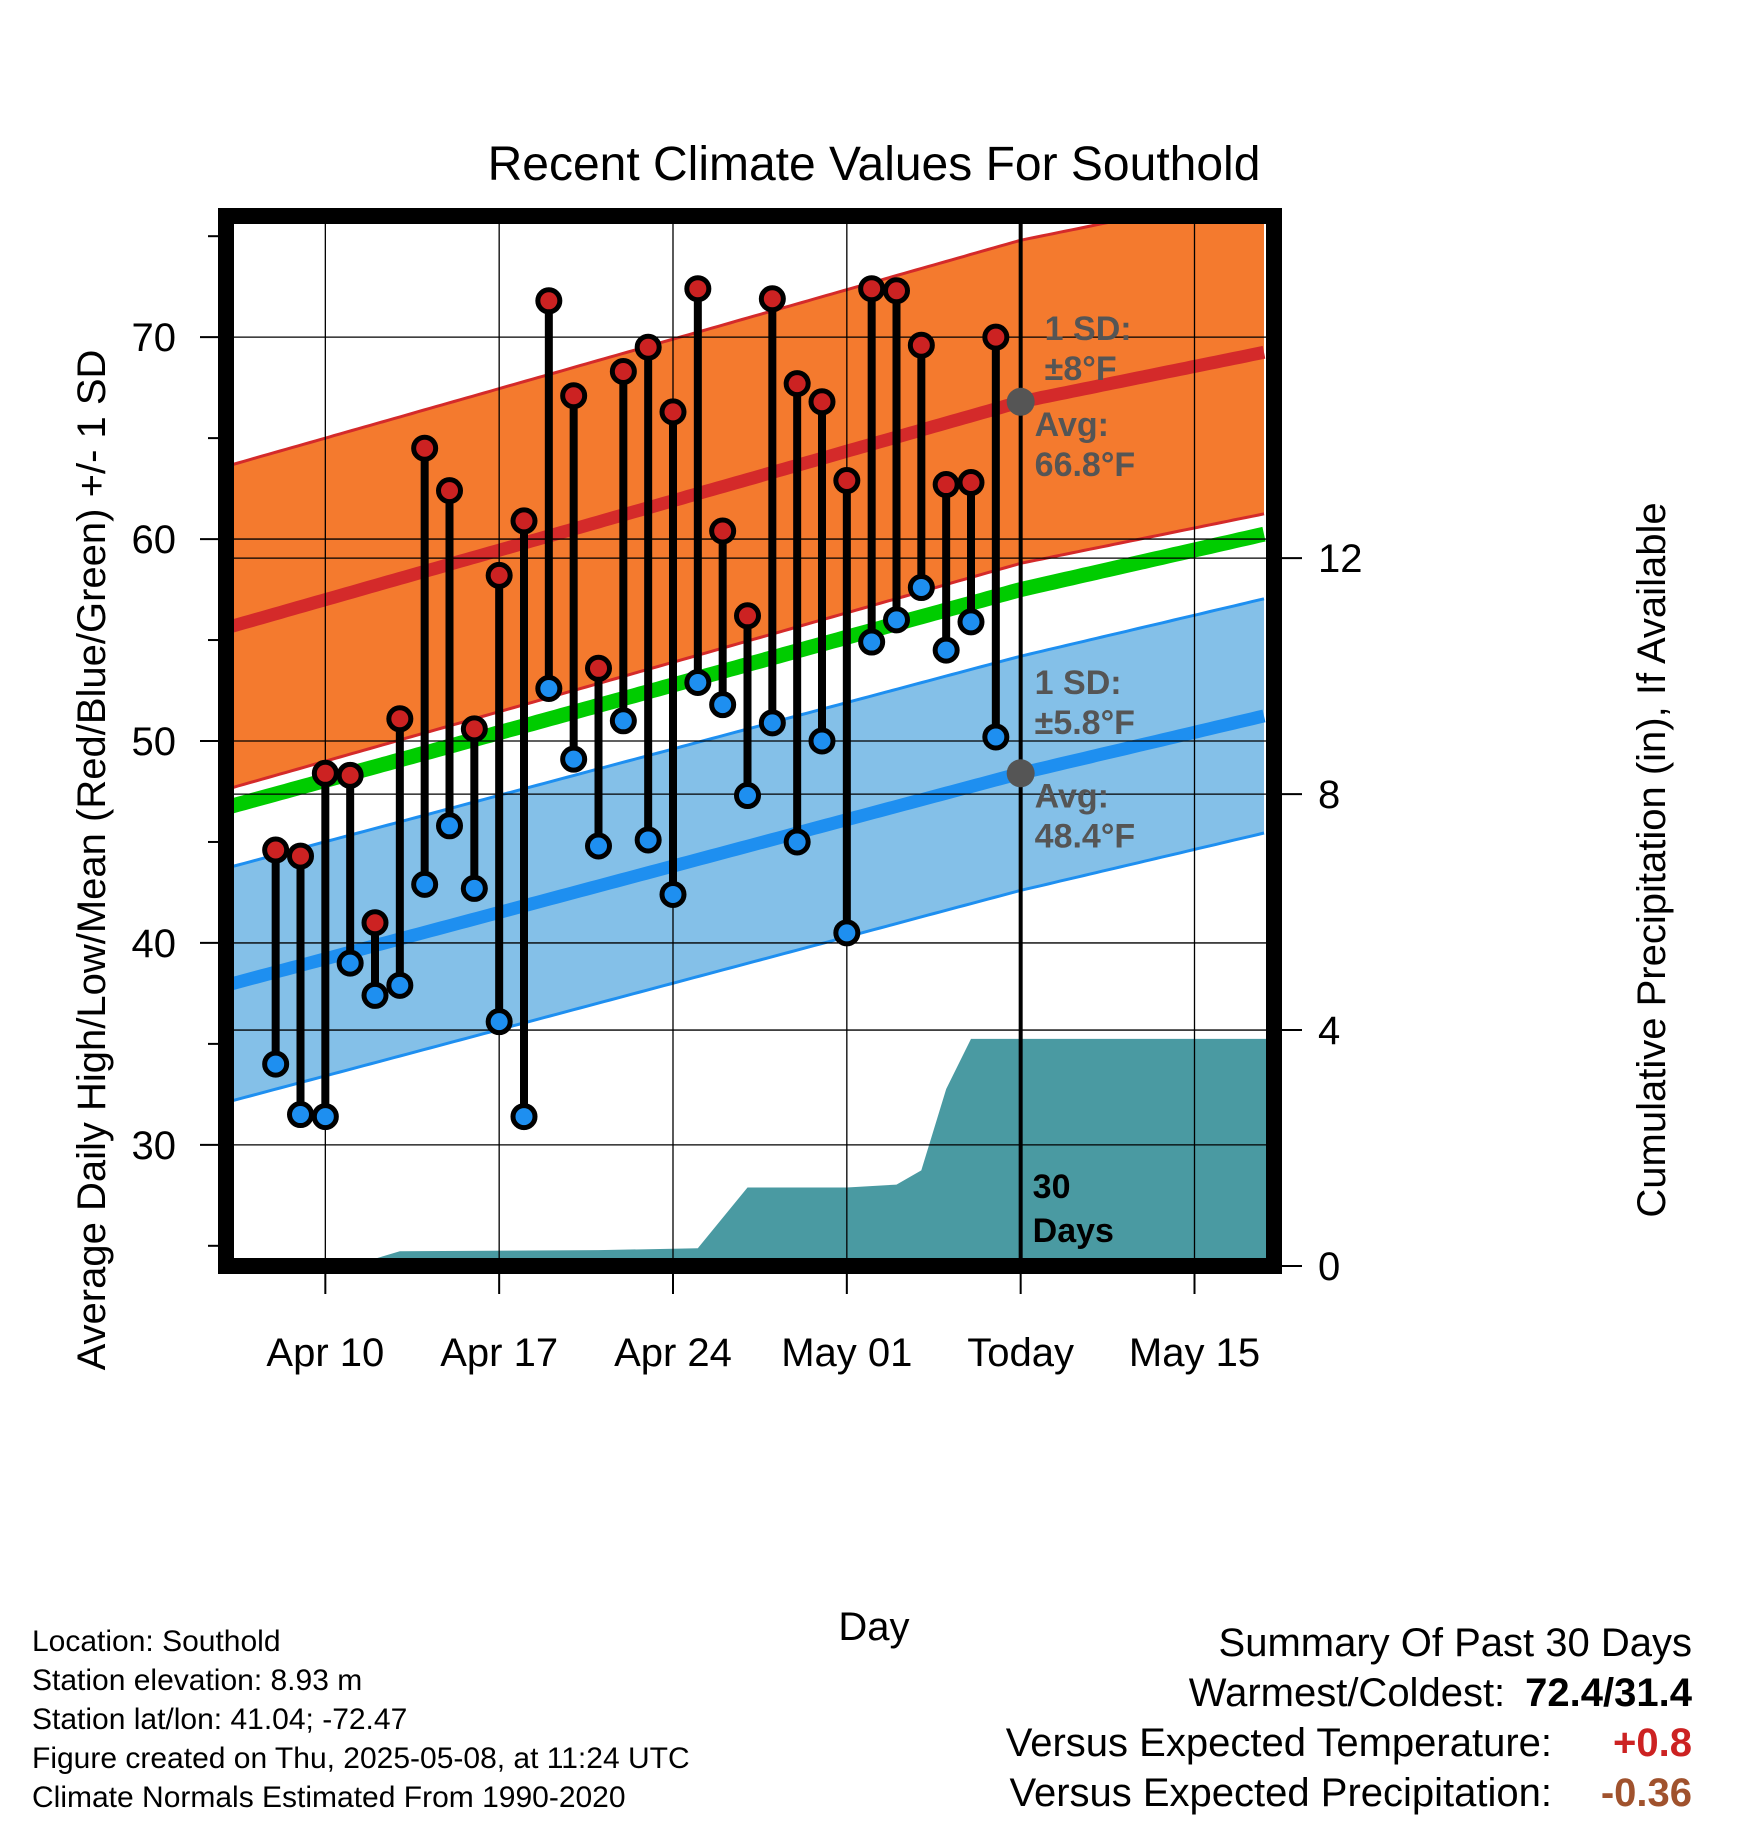 The image size is (1748, 1828). What do you see at coordinates (1020, 401) in the screenshot?
I see `today-high-normal-marker` at bounding box center [1020, 401].